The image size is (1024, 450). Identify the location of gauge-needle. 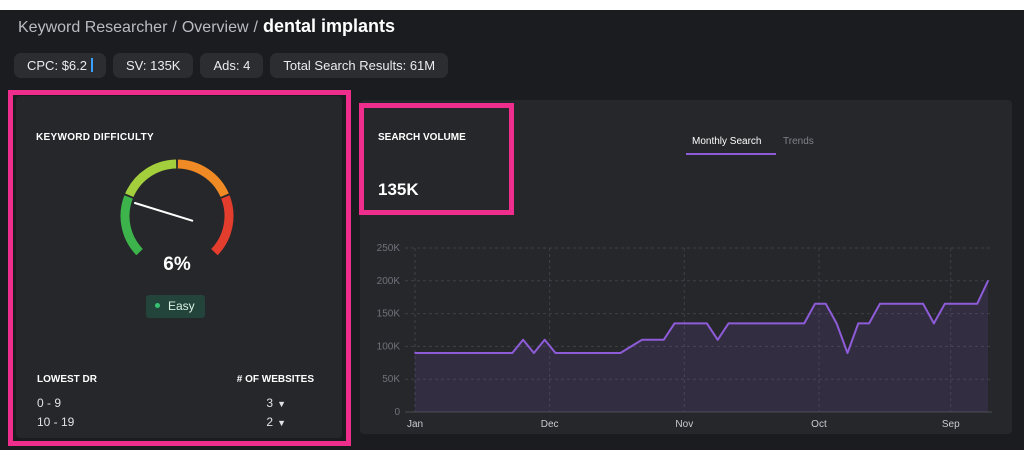
(163, 211).